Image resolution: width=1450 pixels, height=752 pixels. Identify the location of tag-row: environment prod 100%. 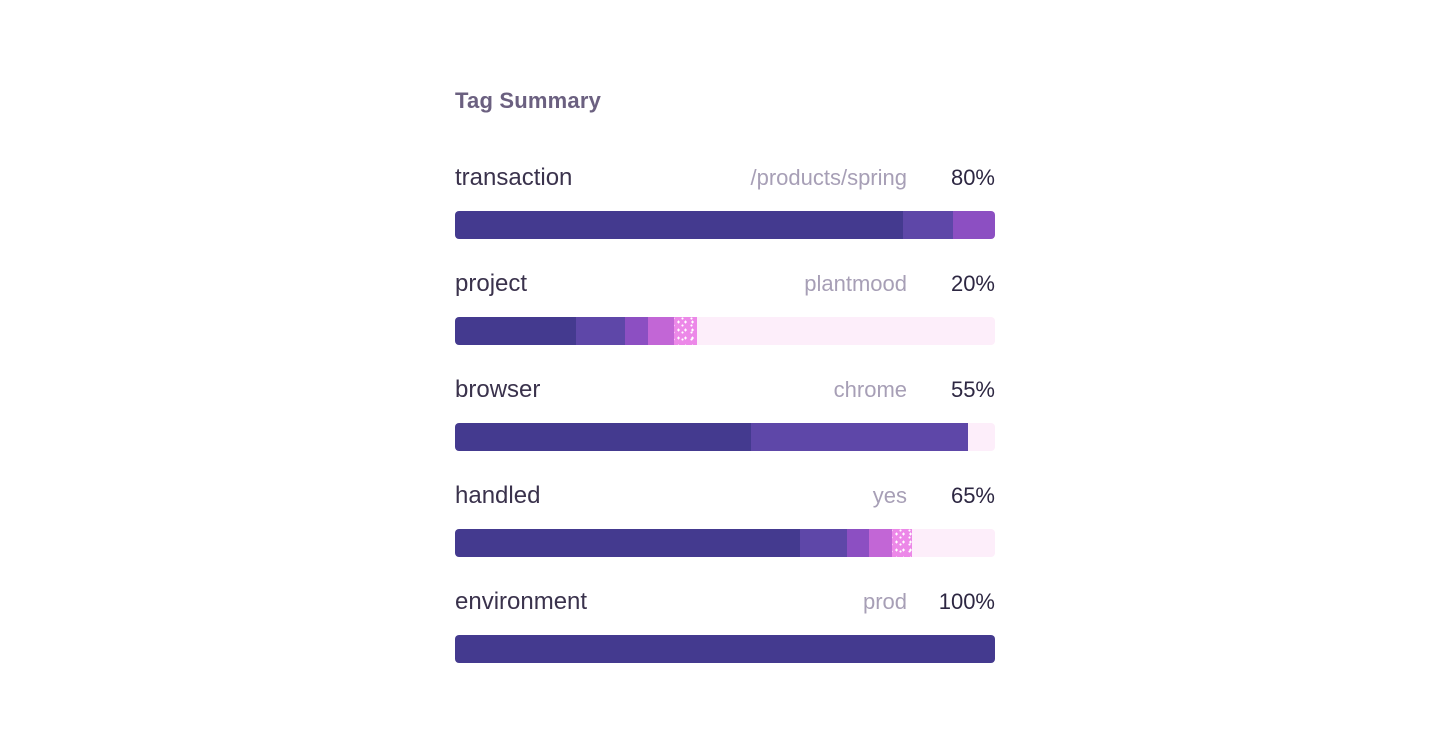
(725, 625).